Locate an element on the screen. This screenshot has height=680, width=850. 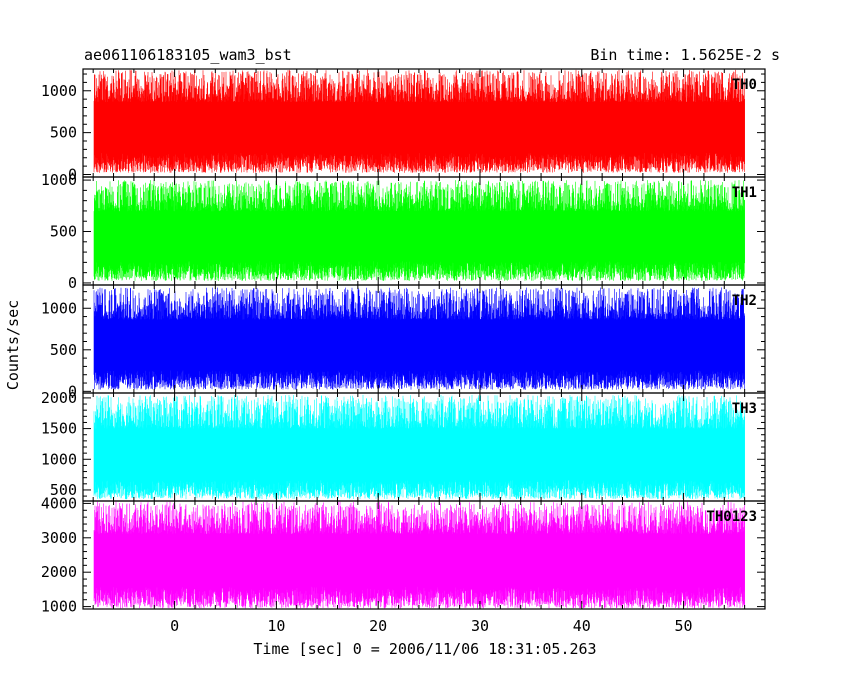
chart-title: ae061106183105_wam3_bst is located at coordinates (188, 55).